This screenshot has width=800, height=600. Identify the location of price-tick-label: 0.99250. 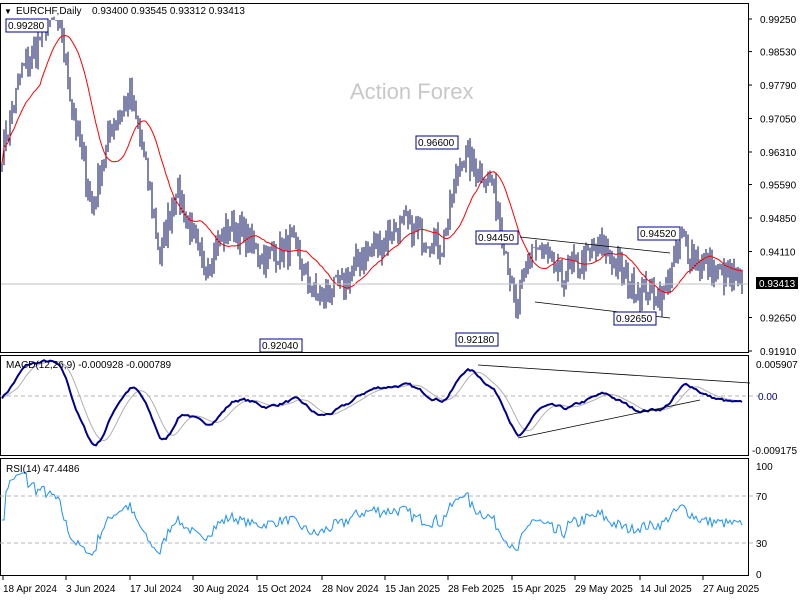
(778, 20).